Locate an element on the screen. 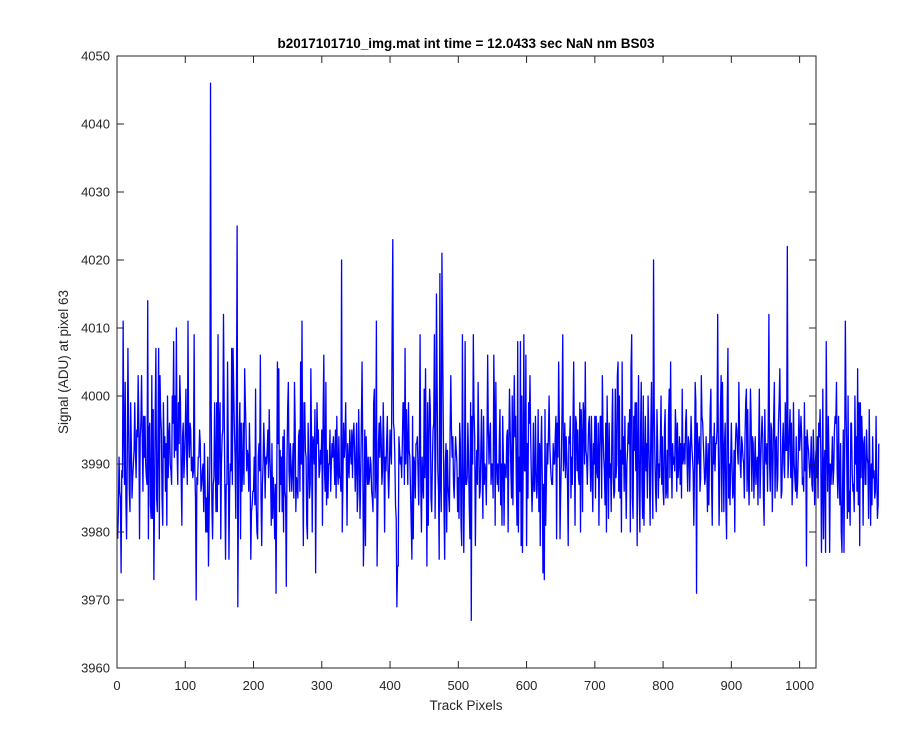 The height and width of the screenshot is (750, 900). y-tick-label-4010: 4010 is located at coordinates (95, 328).